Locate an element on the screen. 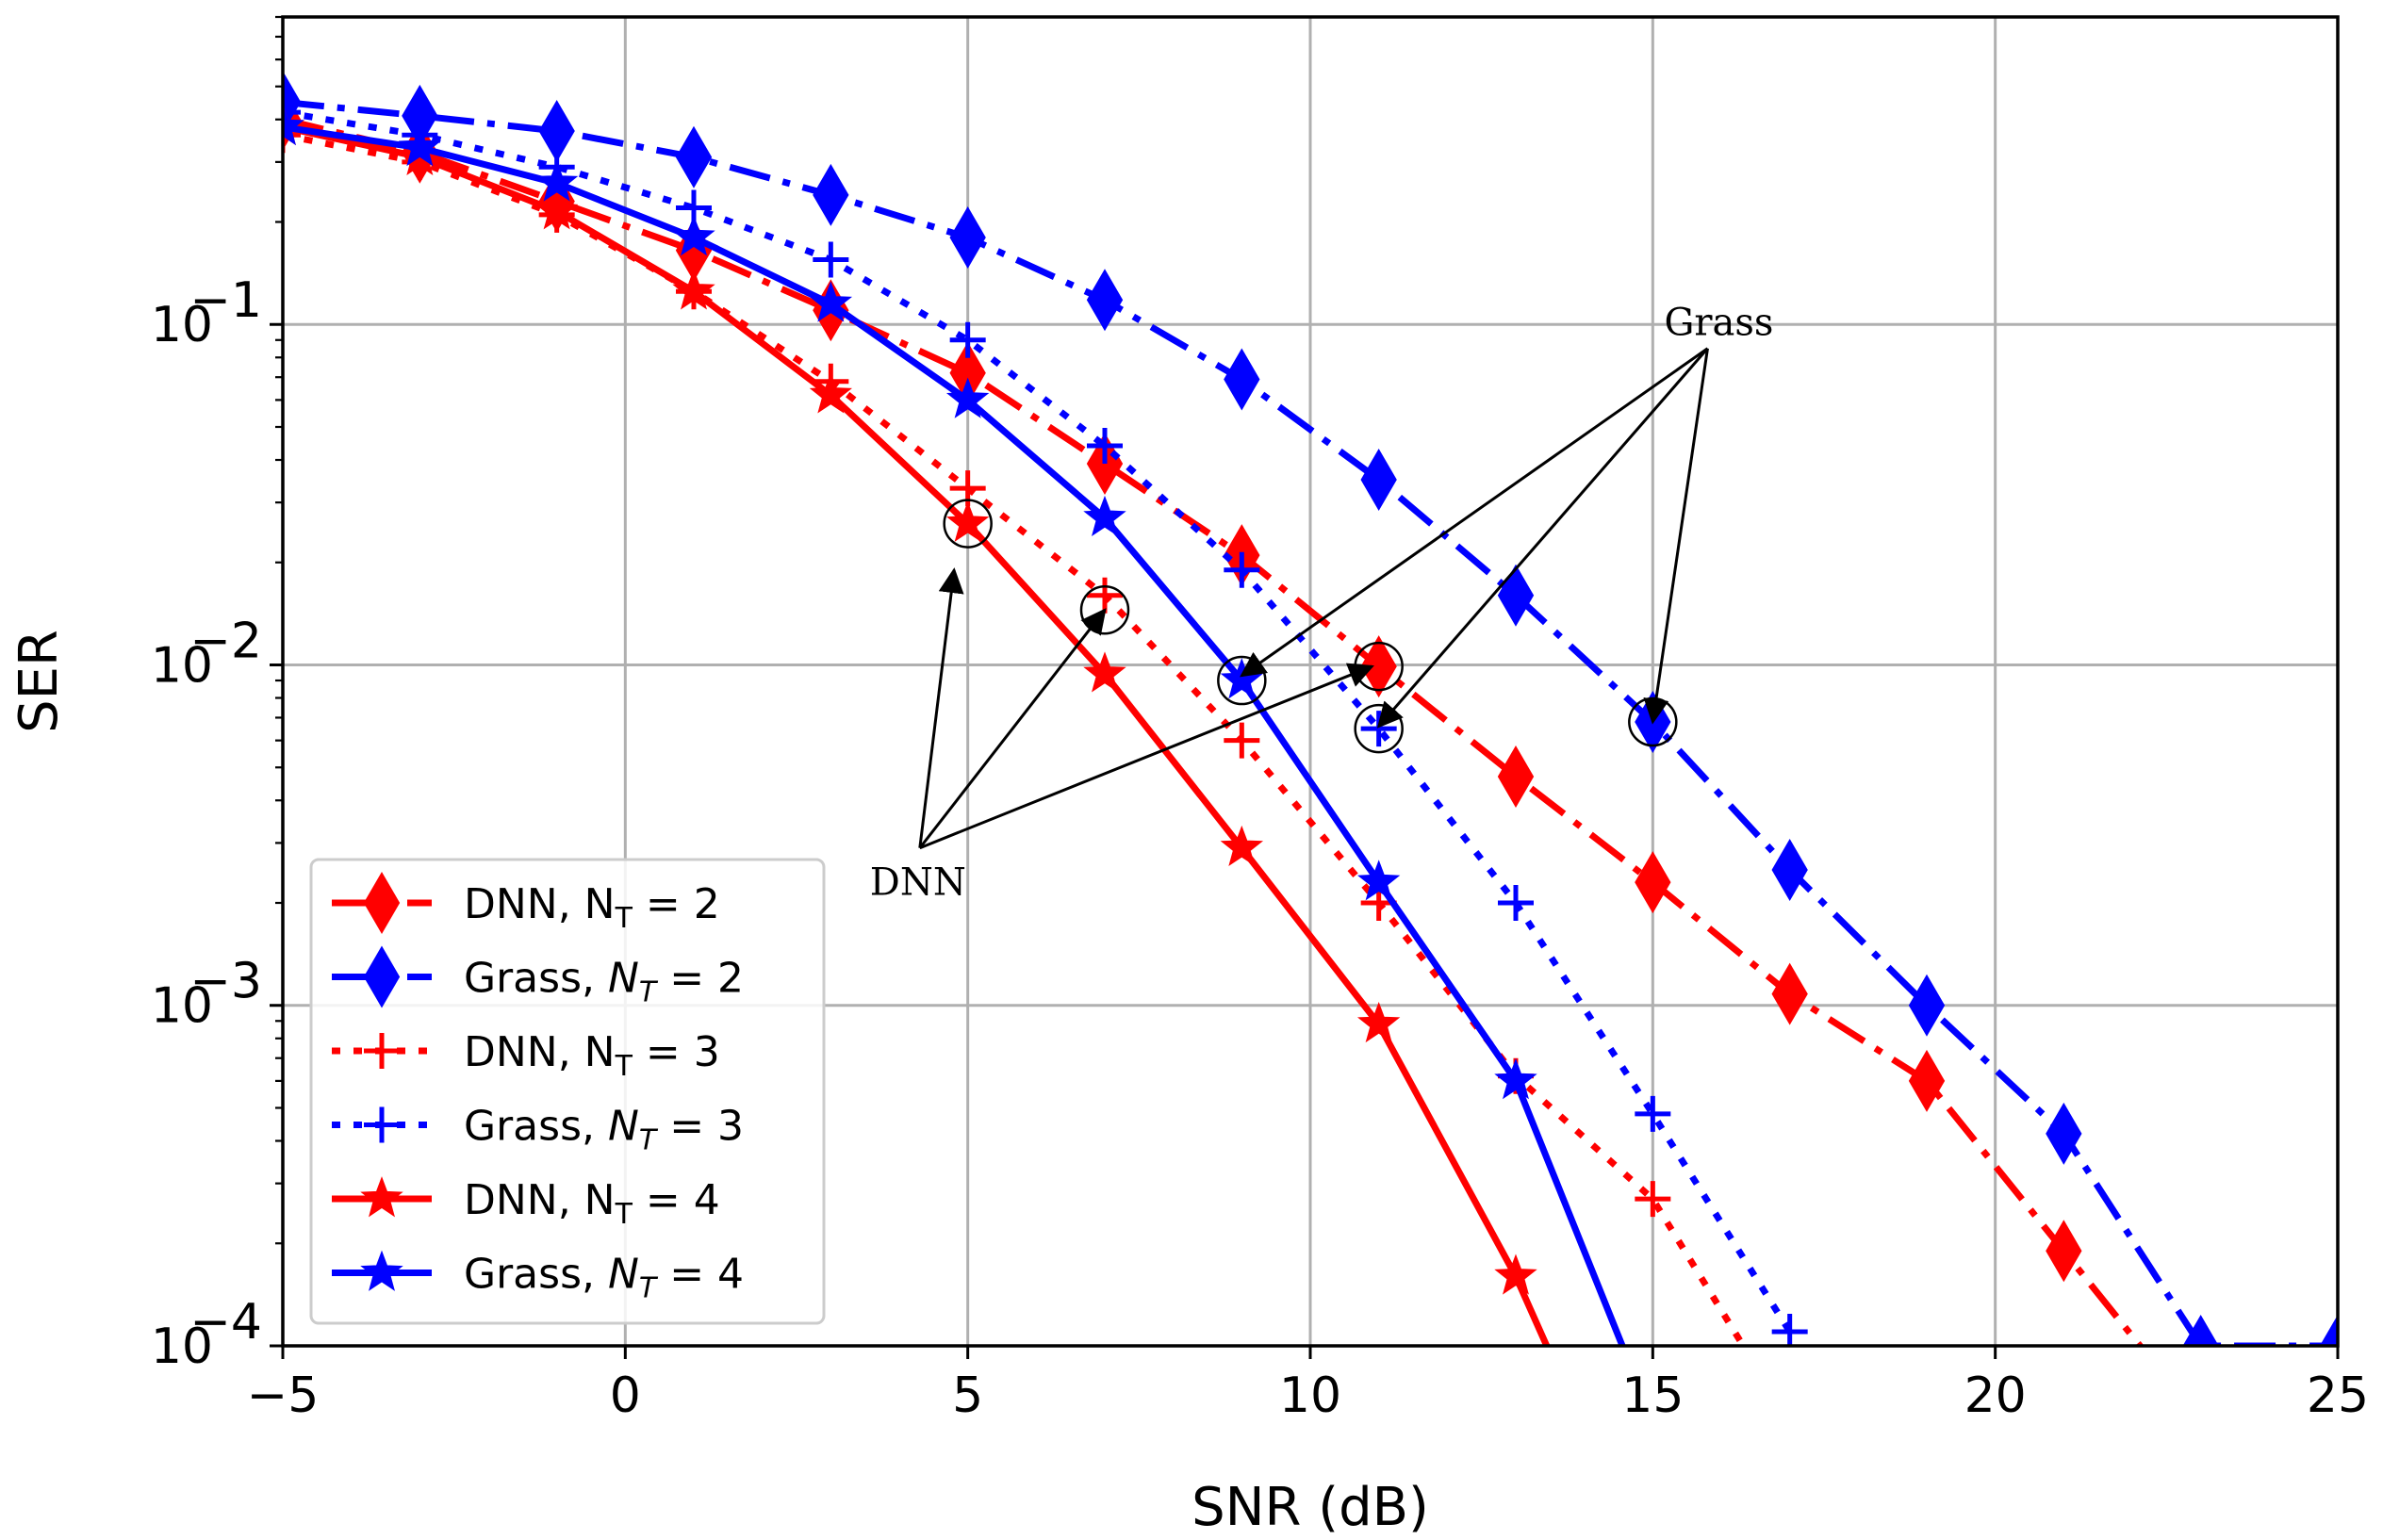 This screenshot has height=1540, width=2383. legend-label: DNN, NT = 2 is located at coordinates (592, 907).